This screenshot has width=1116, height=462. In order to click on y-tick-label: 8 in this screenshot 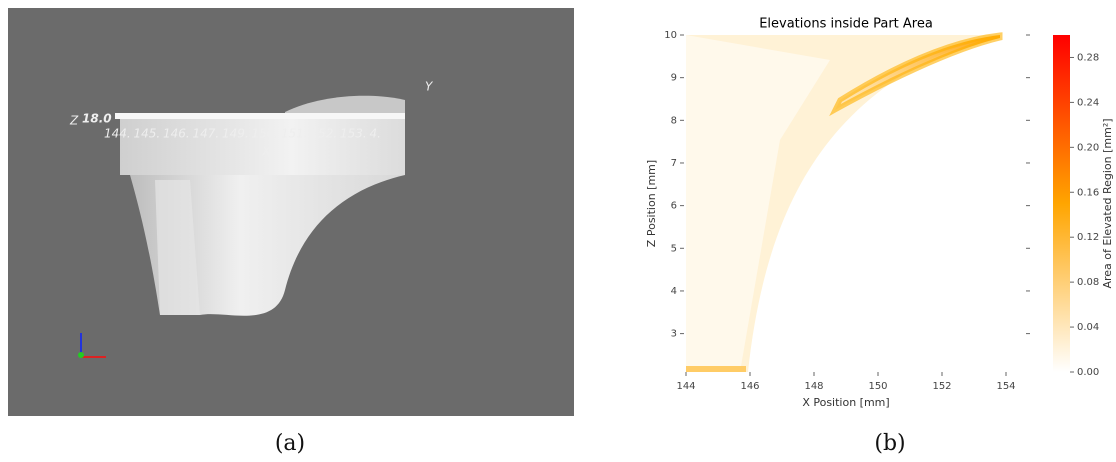, I will do `click(674, 120)`.